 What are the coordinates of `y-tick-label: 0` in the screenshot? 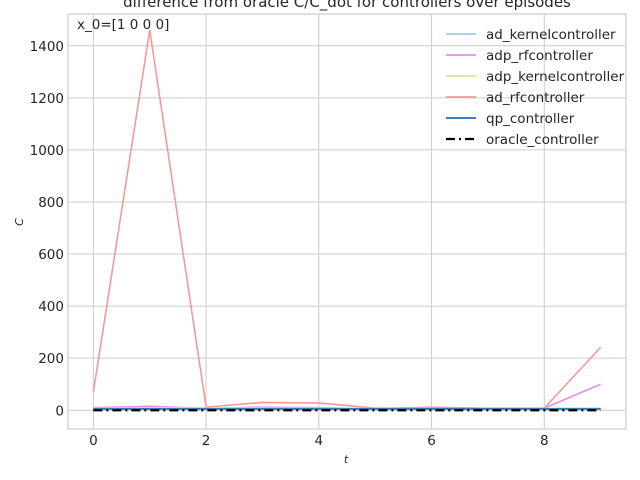 It's located at (59, 411).